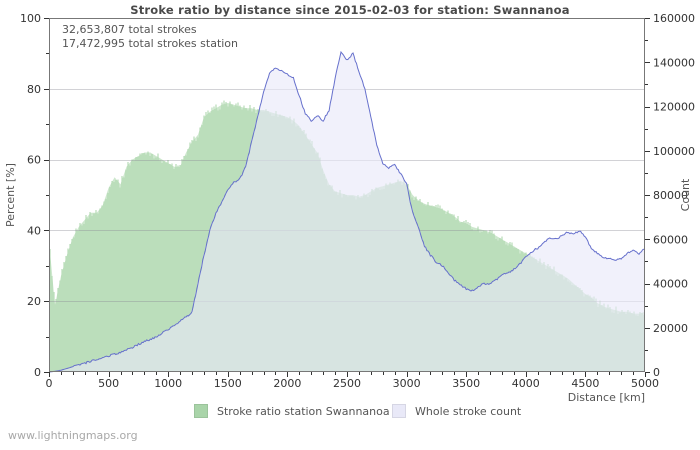 This screenshot has width=700, height=450. Describe the element at coordinates (10, 195) in the screenshot. I see `left-axis-title: Percent [%]` at that location.